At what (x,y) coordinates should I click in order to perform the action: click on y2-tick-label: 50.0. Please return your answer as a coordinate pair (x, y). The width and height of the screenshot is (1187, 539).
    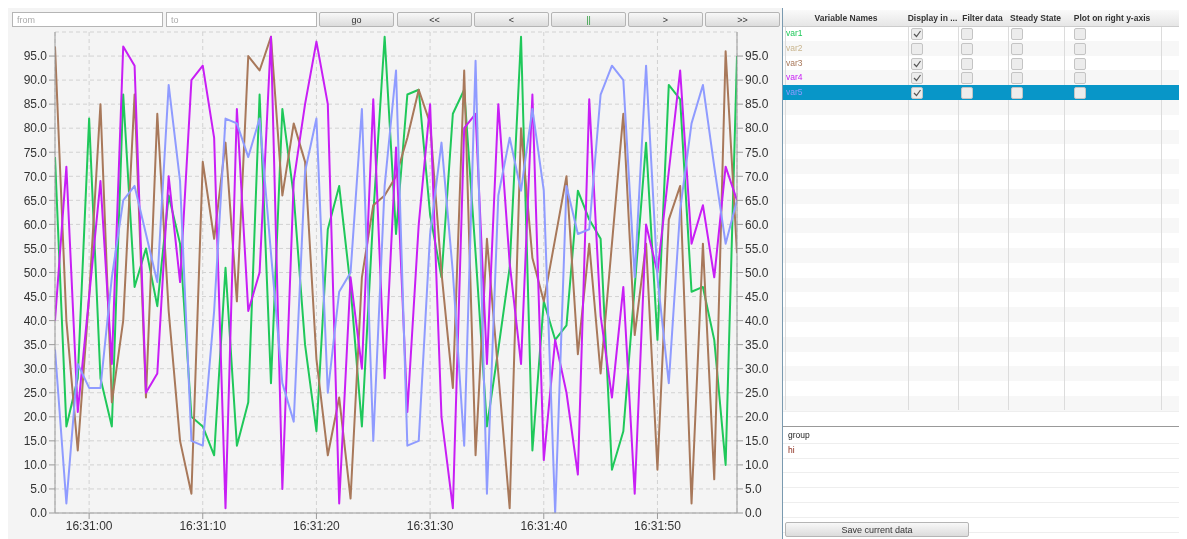
    Looking at the image, I should click on (757, 272).